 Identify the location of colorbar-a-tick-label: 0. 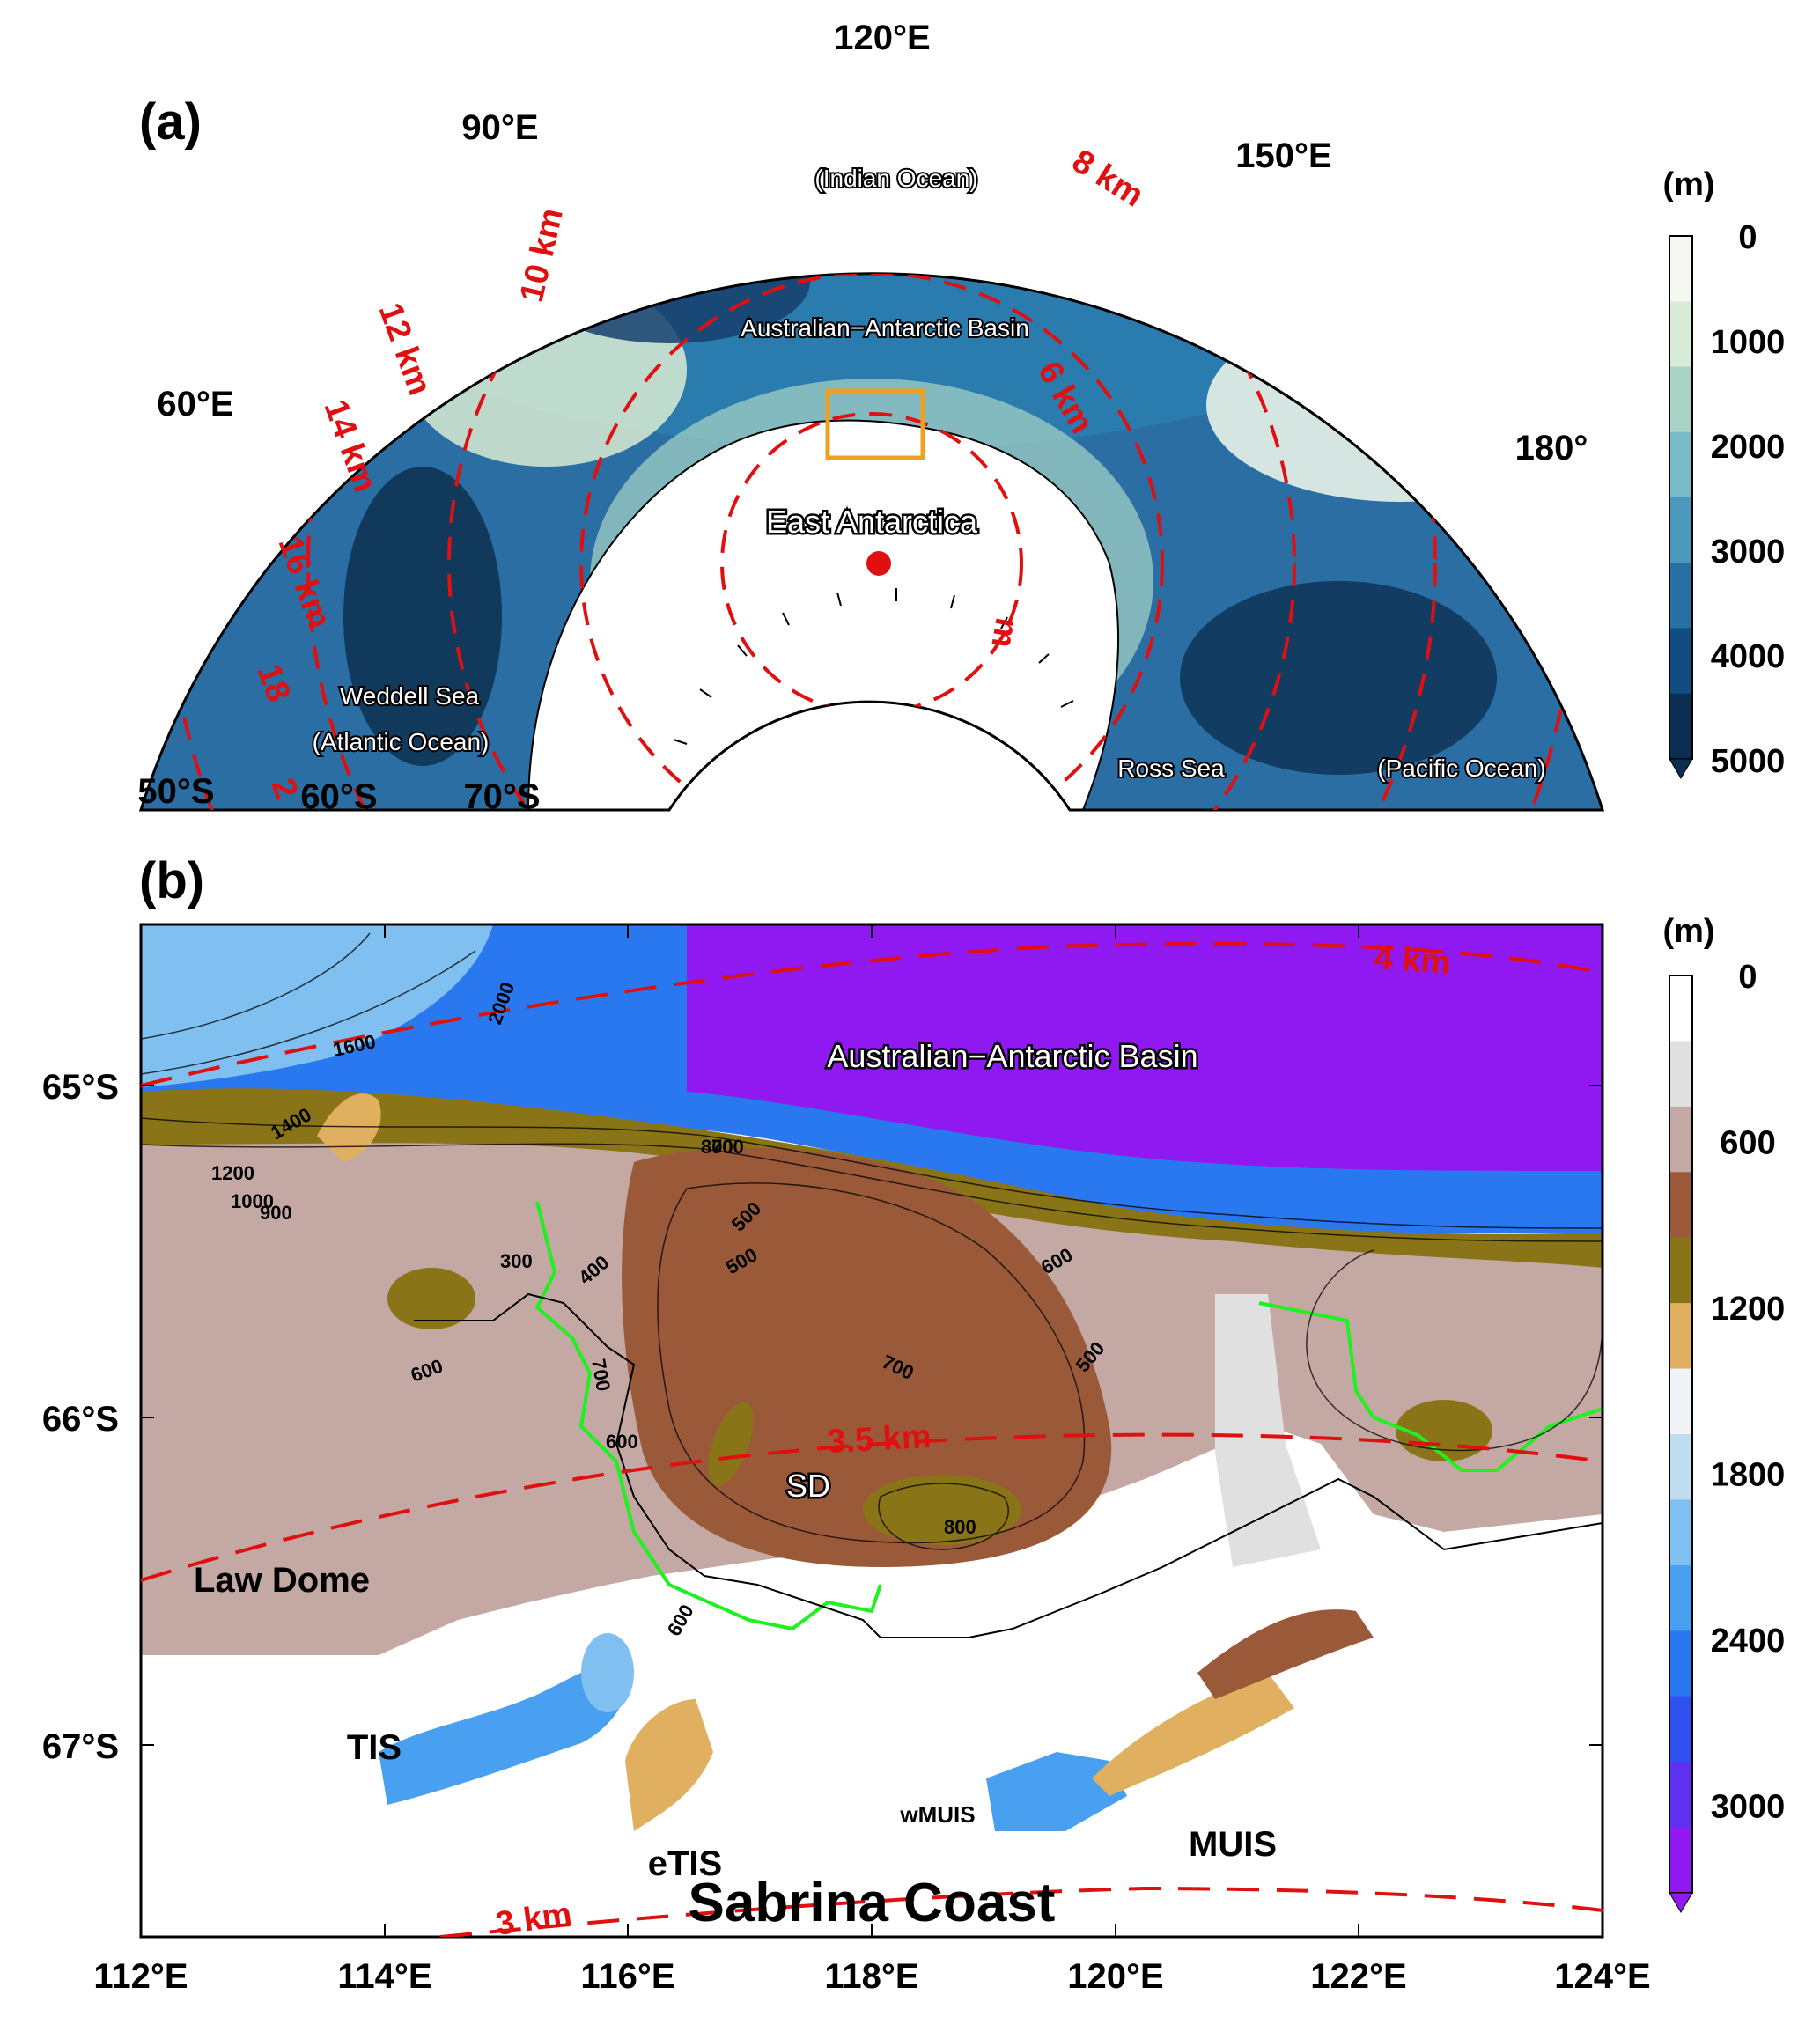
(1747, 237).